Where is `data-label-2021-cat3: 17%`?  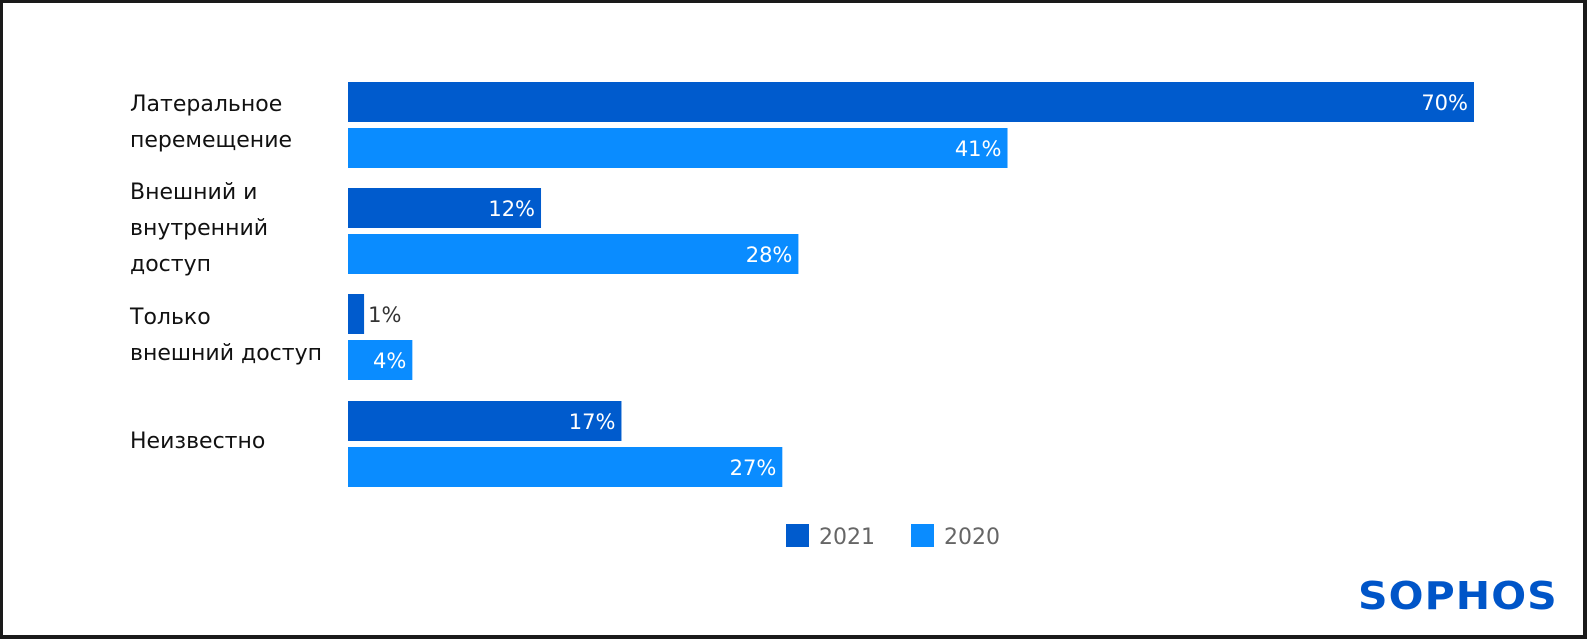 data-label-2021-cat3: 17% is located at coordinates (592, 422).